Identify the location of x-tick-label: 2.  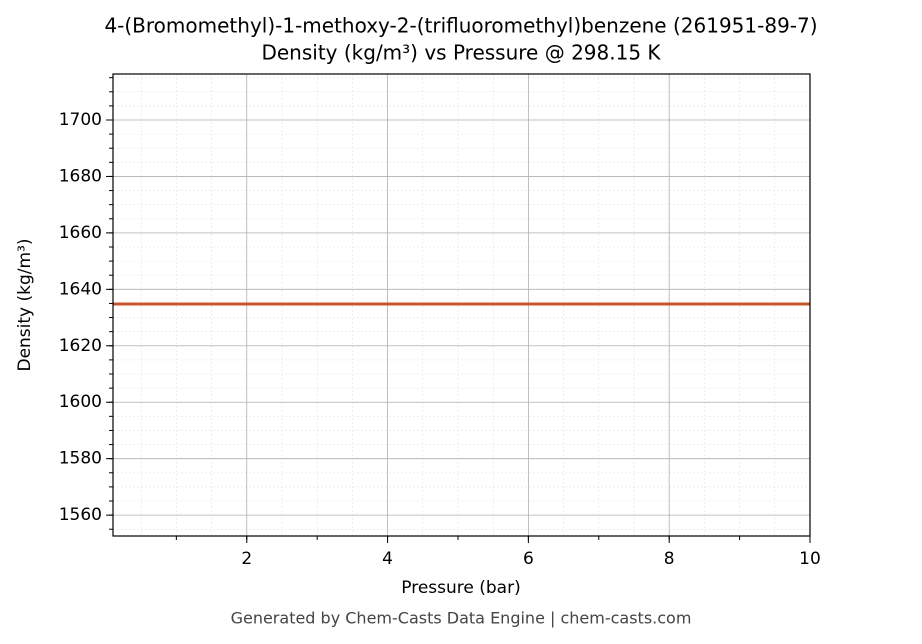
(246, 559).